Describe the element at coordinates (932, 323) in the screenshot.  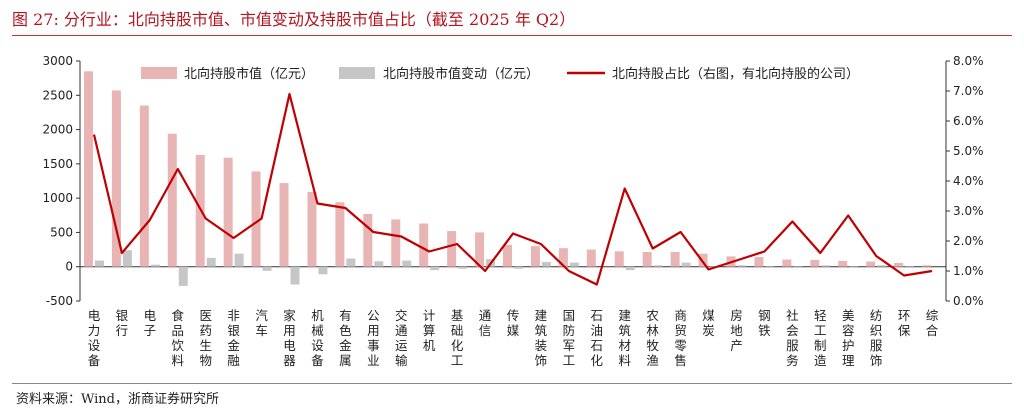
I see `category-label: 综合` at that location.